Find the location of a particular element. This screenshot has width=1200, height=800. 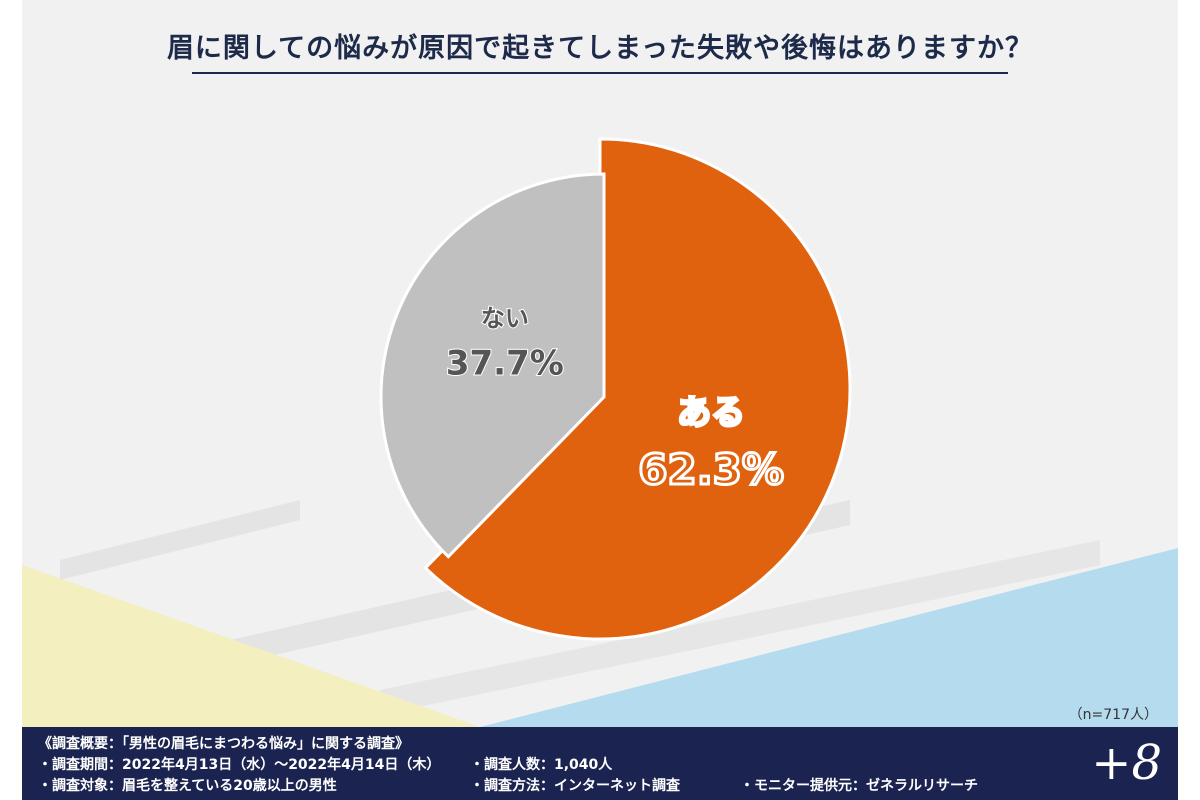

survey-count: ・調査人数：1,040人 is located at coordinates (541, 765).